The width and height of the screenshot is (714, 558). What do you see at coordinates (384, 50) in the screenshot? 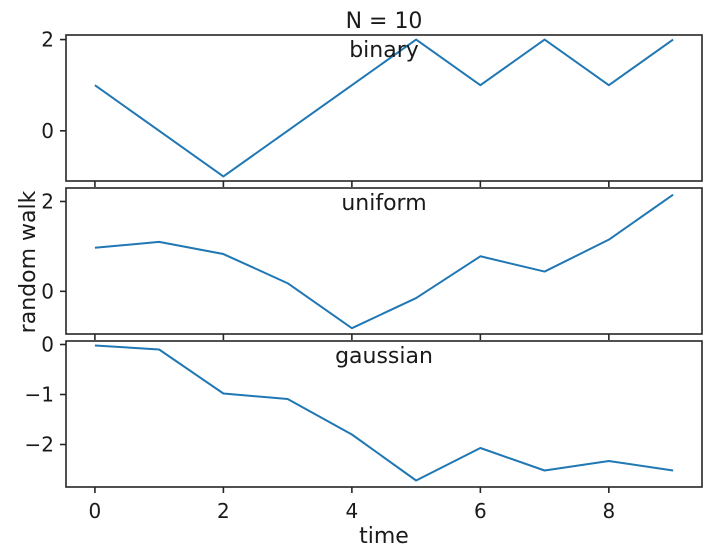
I see `panel-label: binary` at bounding box center [384, 50].